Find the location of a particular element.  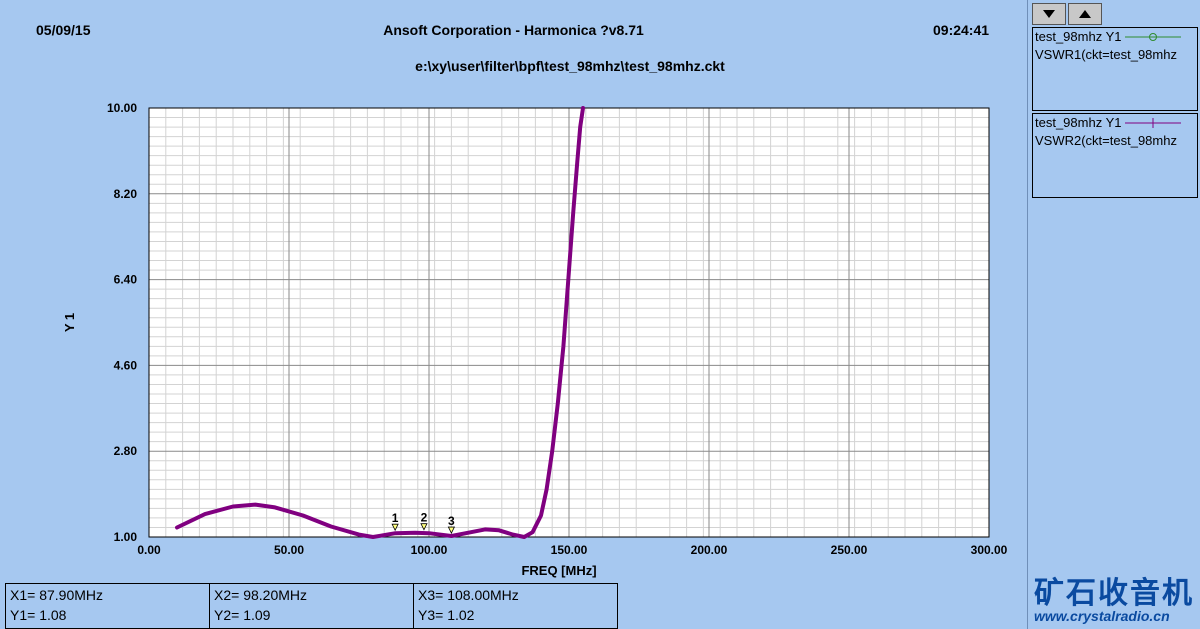

nav-buttons is located at coordinates (1068, 14).